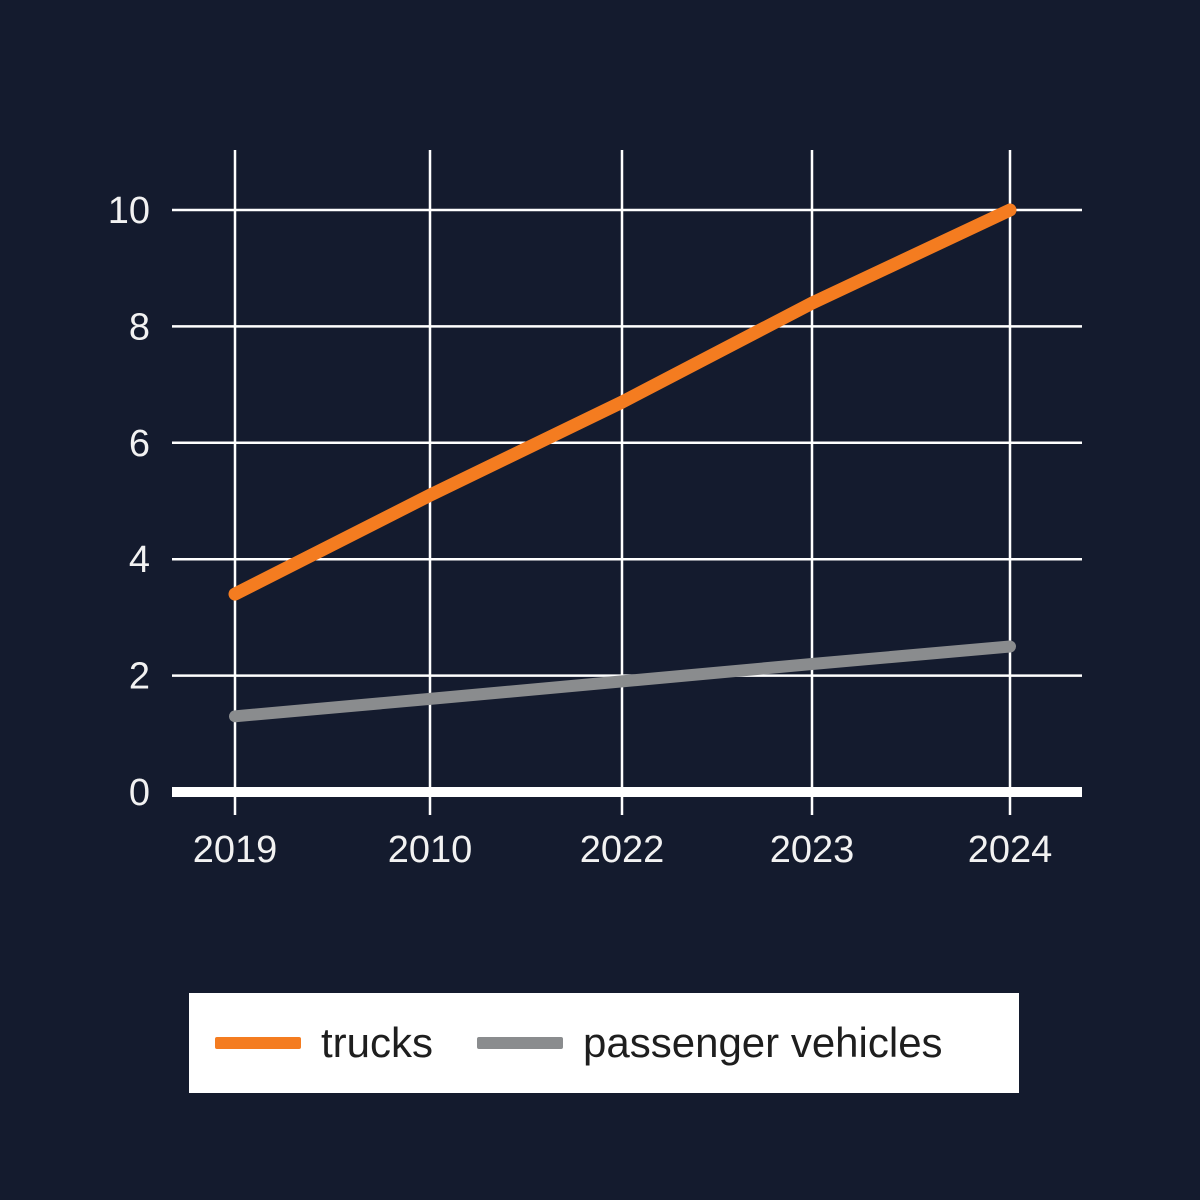 Image resolution: width=1200 pixels, height=1200 pixels. Describe the element at coordinates (139, 444) in the screenshot. I see `y-tick-label-6: 6` at that location.